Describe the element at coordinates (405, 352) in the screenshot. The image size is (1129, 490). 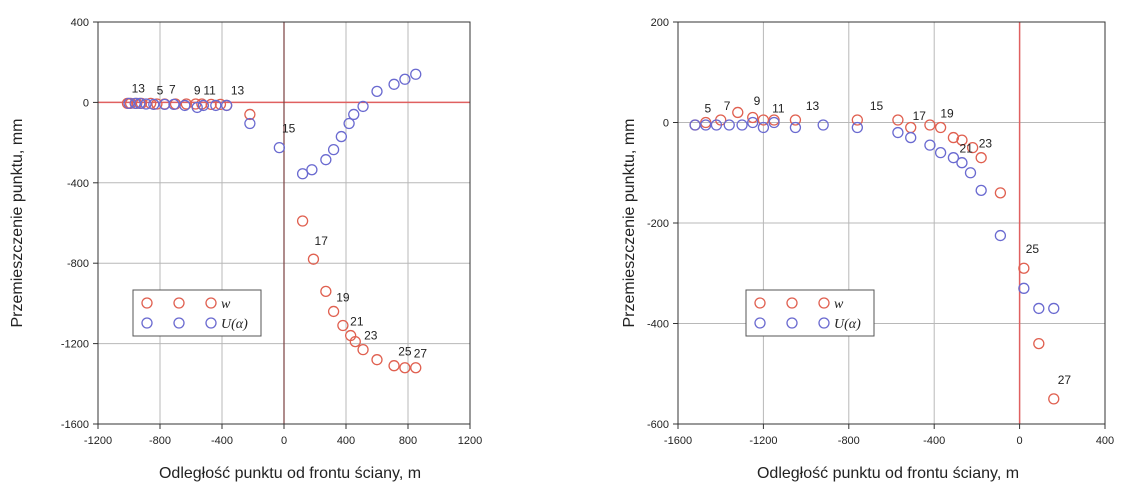
I see `point-label: 25` at that location.